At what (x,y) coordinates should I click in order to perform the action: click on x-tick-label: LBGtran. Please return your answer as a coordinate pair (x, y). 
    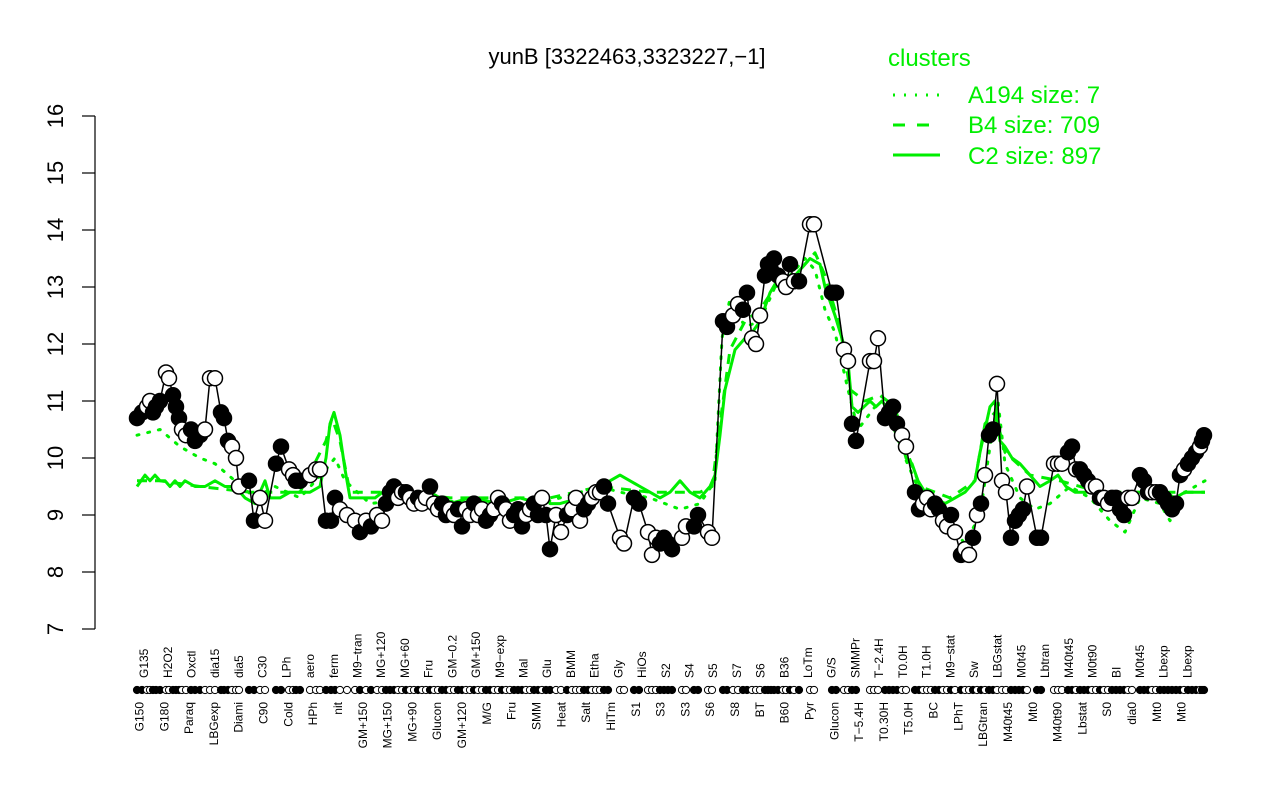
    Looking at the image, I should click on (983, 724).